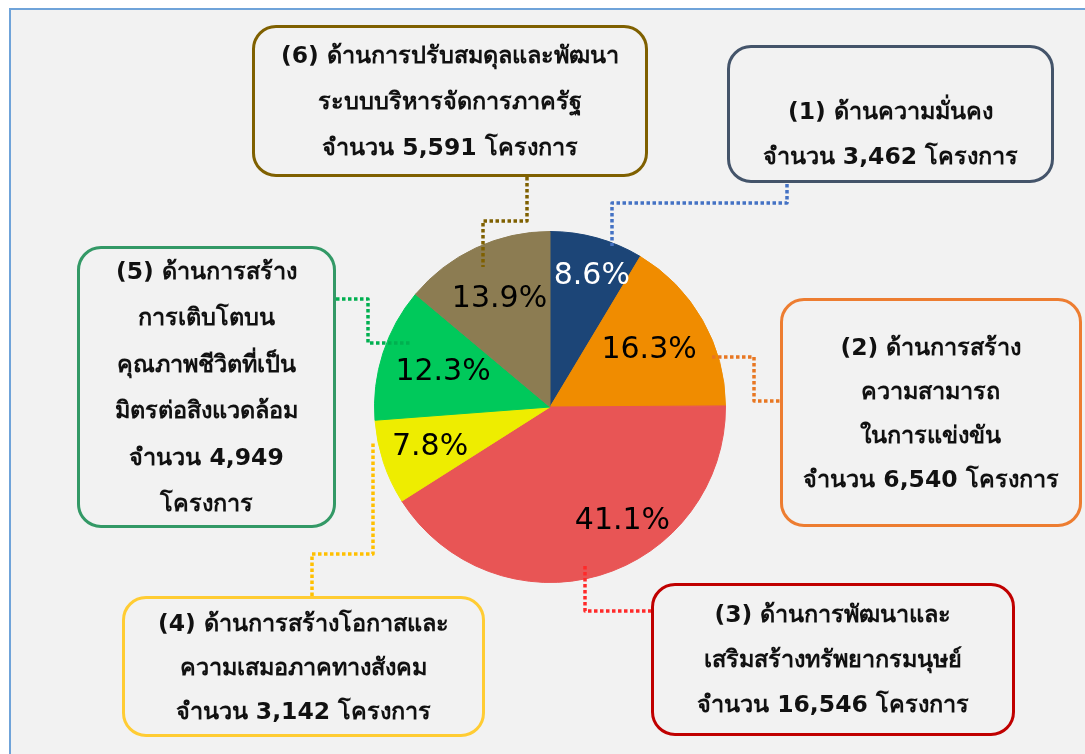  What do you see at coordinates (622, 518) in the screenshot?
I see `data-label: 41.1%` at bounding box center [622, 518].